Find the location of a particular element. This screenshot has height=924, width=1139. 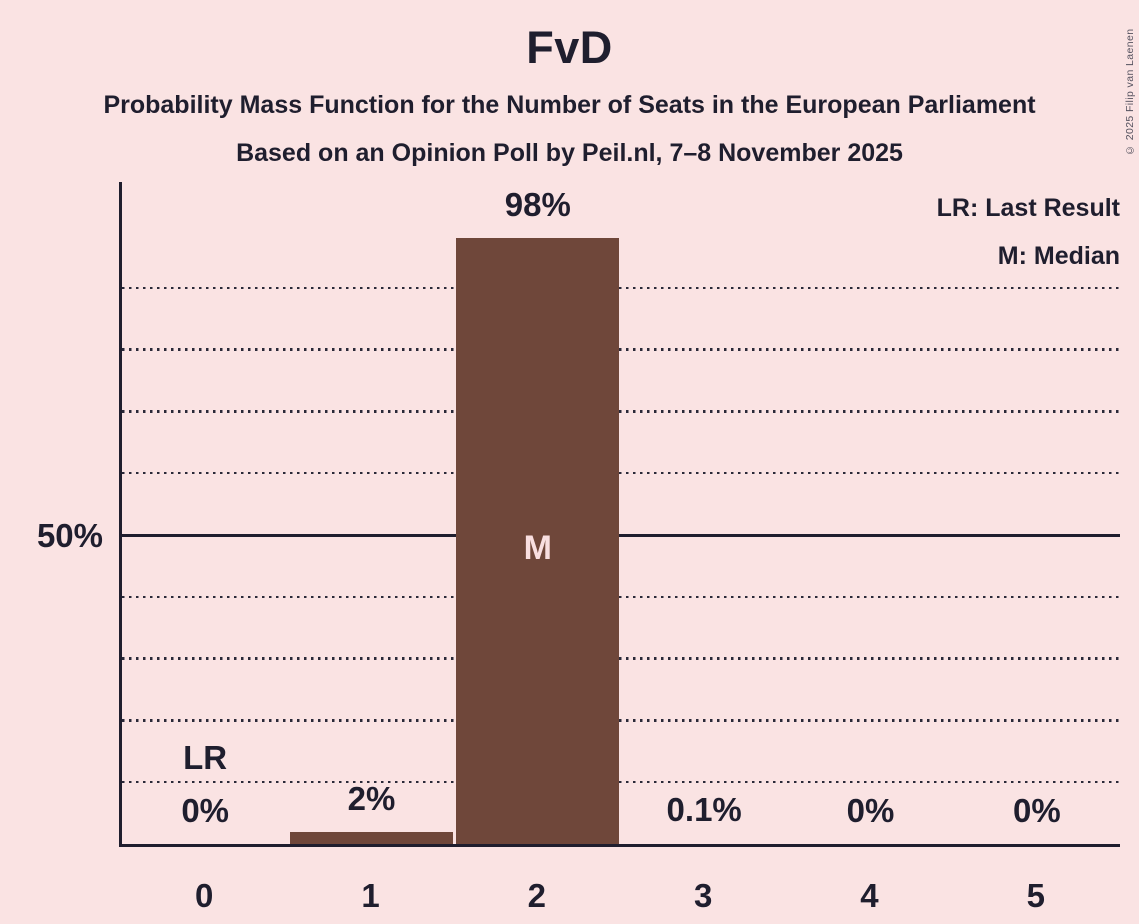

last-result-marker: LR is located at coordinates (205, 757).